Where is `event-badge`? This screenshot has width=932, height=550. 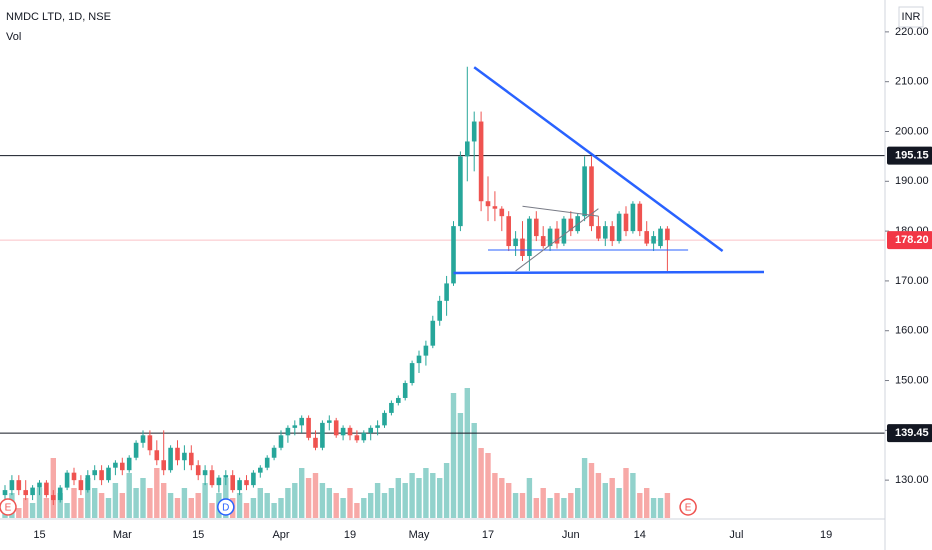
event-badge is located at coordinates (688, 507).